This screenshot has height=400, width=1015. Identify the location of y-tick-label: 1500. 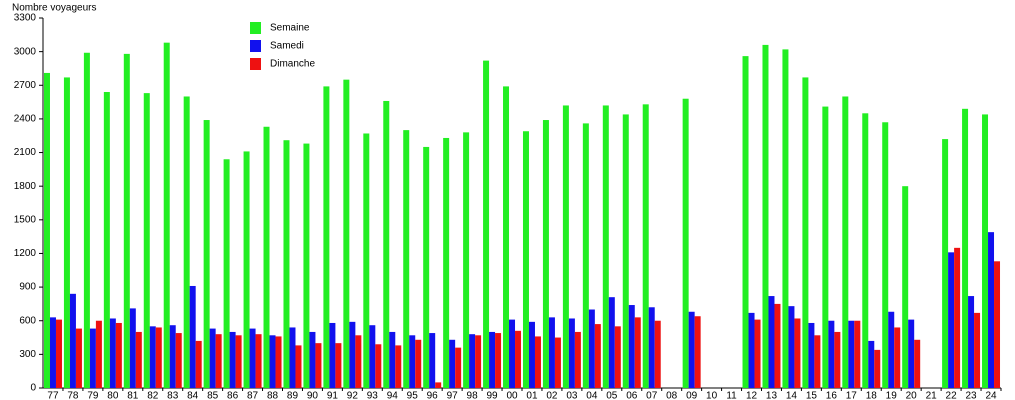
(25, 219).